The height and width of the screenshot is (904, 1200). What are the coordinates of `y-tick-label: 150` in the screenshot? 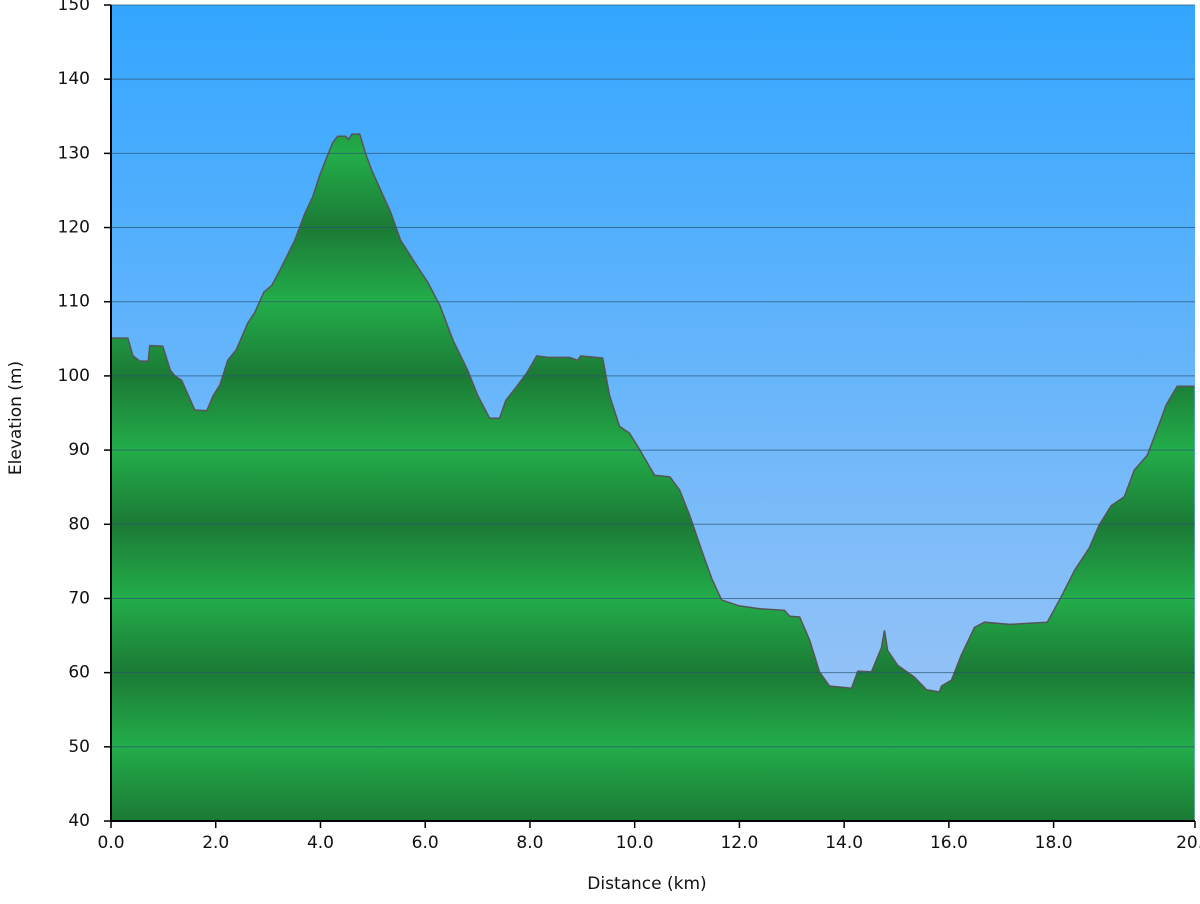 It's located at (74, 7).